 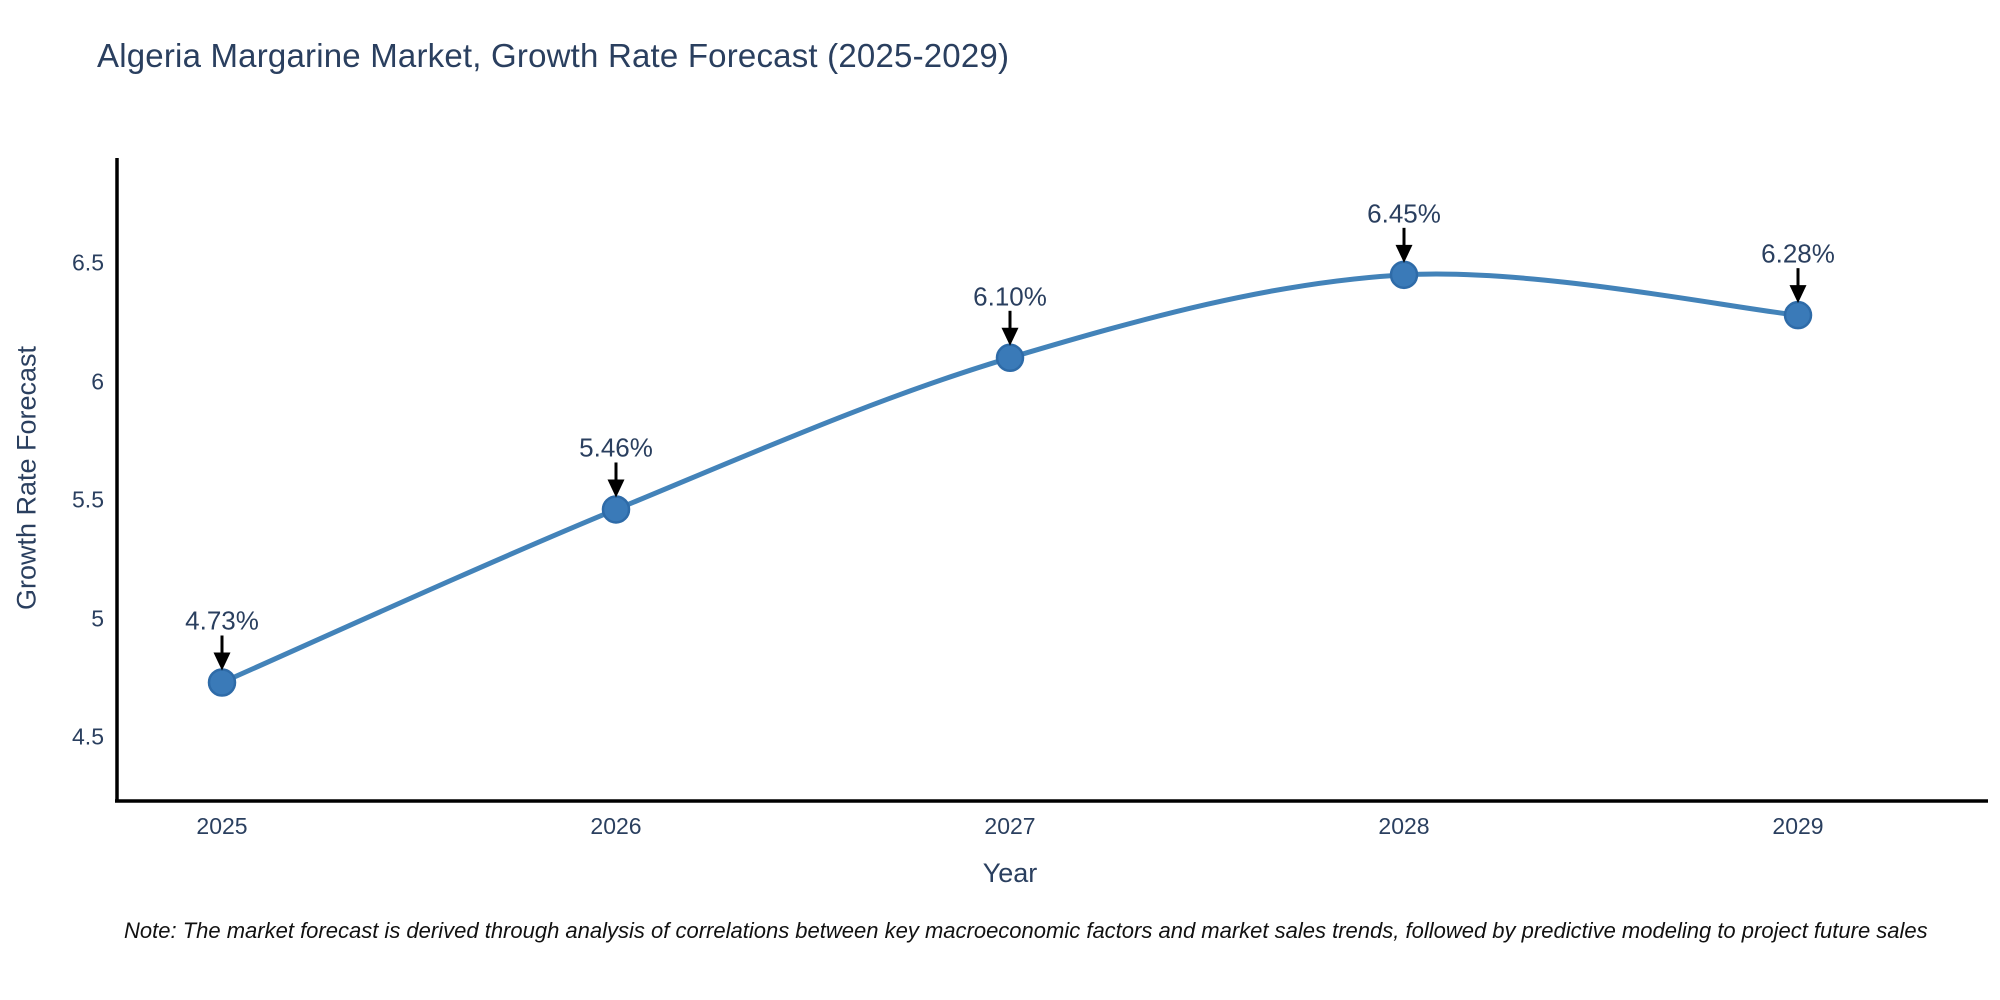 What do you see at coordinates (97, 381) in the screenshot?
I see `y-tick-label-6: 6` at bounding box center [97, 381].